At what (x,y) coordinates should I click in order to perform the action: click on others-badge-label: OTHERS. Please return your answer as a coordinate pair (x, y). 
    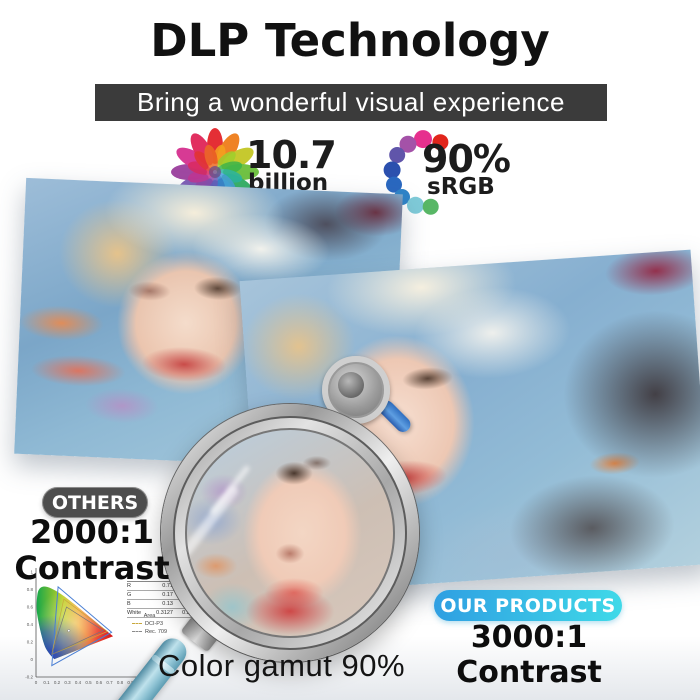
    Looking at the image, I should click on (95, 502).